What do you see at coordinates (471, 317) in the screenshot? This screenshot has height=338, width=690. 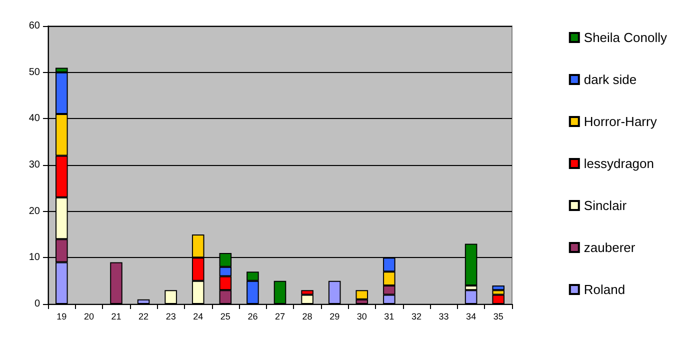 I see `x-tick-label: 34` at bounding box center [471, 317].